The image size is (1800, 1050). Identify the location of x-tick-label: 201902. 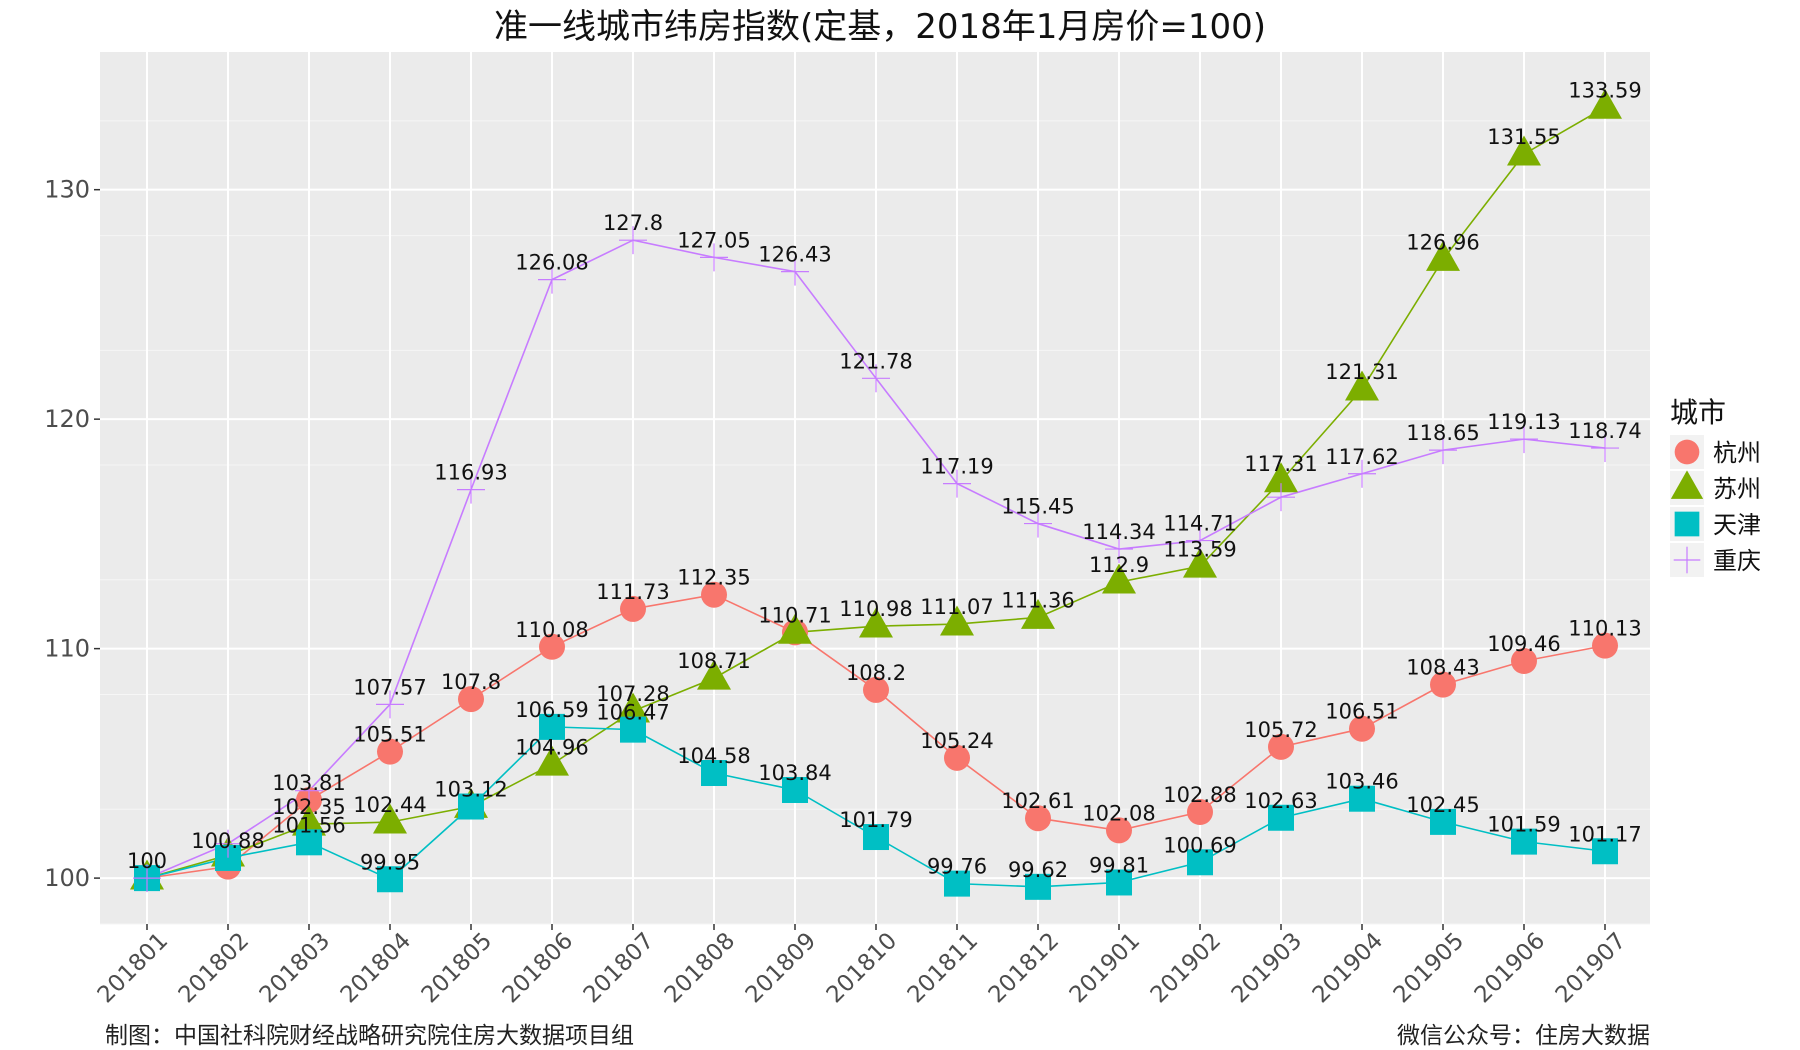
(1186, 968).